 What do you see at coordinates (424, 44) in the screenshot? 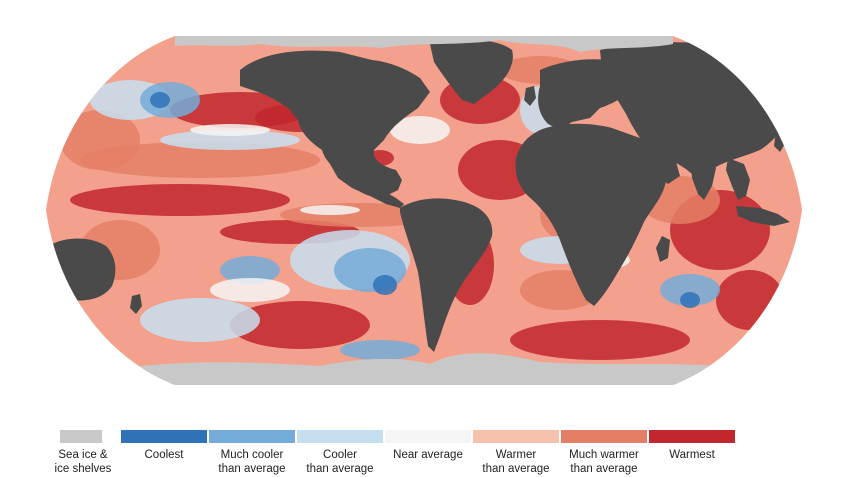
I see `arctic-sea-ice` at bounding box center [424, 44].